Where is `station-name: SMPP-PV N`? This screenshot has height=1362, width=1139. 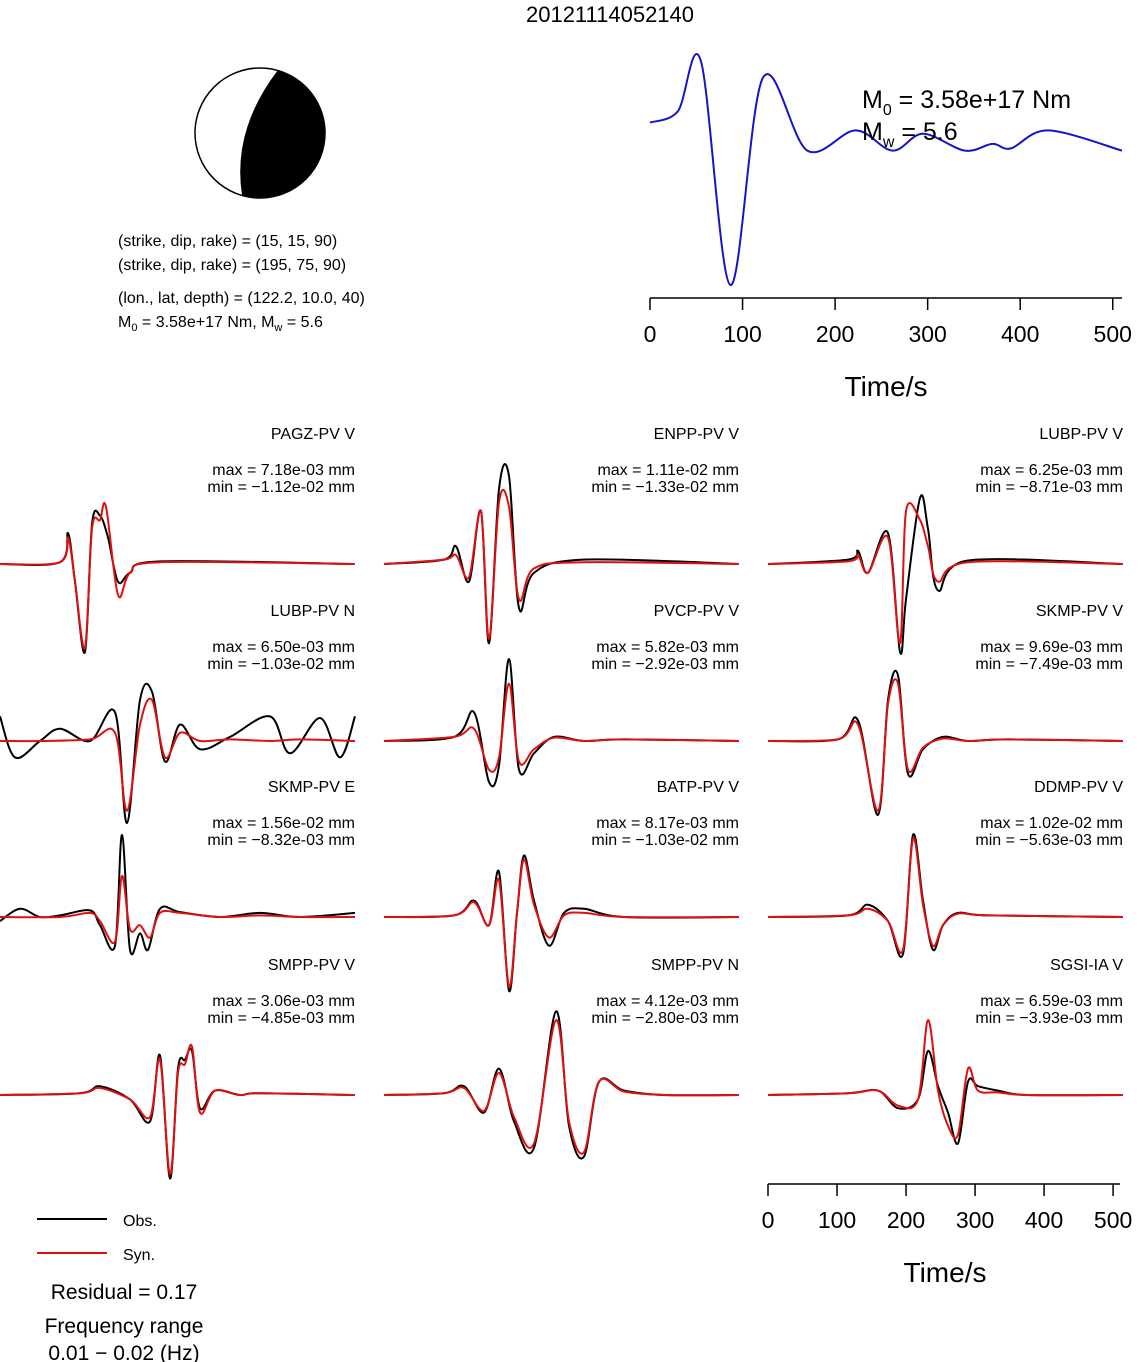 station-name: SMPP-PV N is located at coordinates (695, 965).